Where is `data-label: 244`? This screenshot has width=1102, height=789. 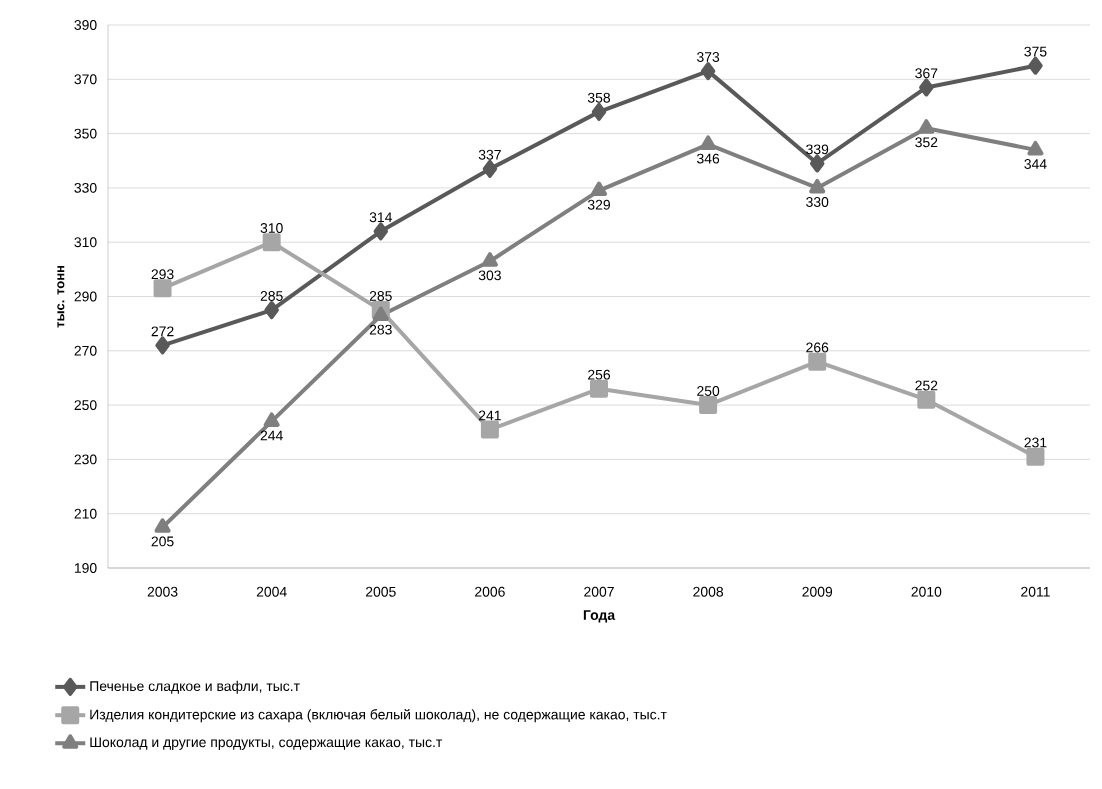
data-label: 244 is located at coordinates (271, 435).